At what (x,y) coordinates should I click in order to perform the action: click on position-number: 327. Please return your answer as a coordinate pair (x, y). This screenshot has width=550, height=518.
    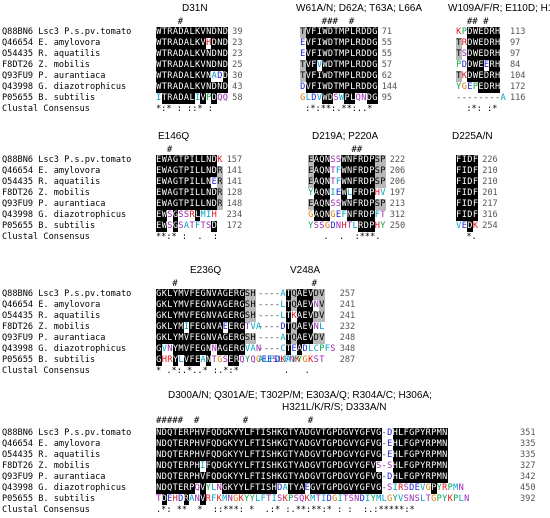
    Looking at the image, I should click on (528, 466).